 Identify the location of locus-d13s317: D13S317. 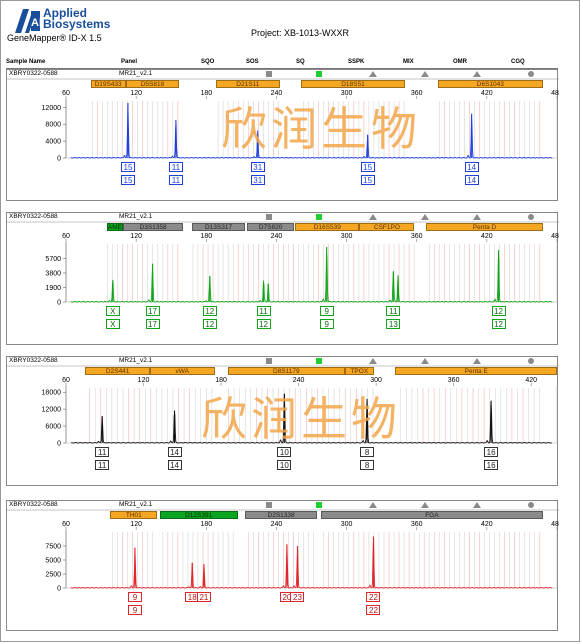
(218, 227).